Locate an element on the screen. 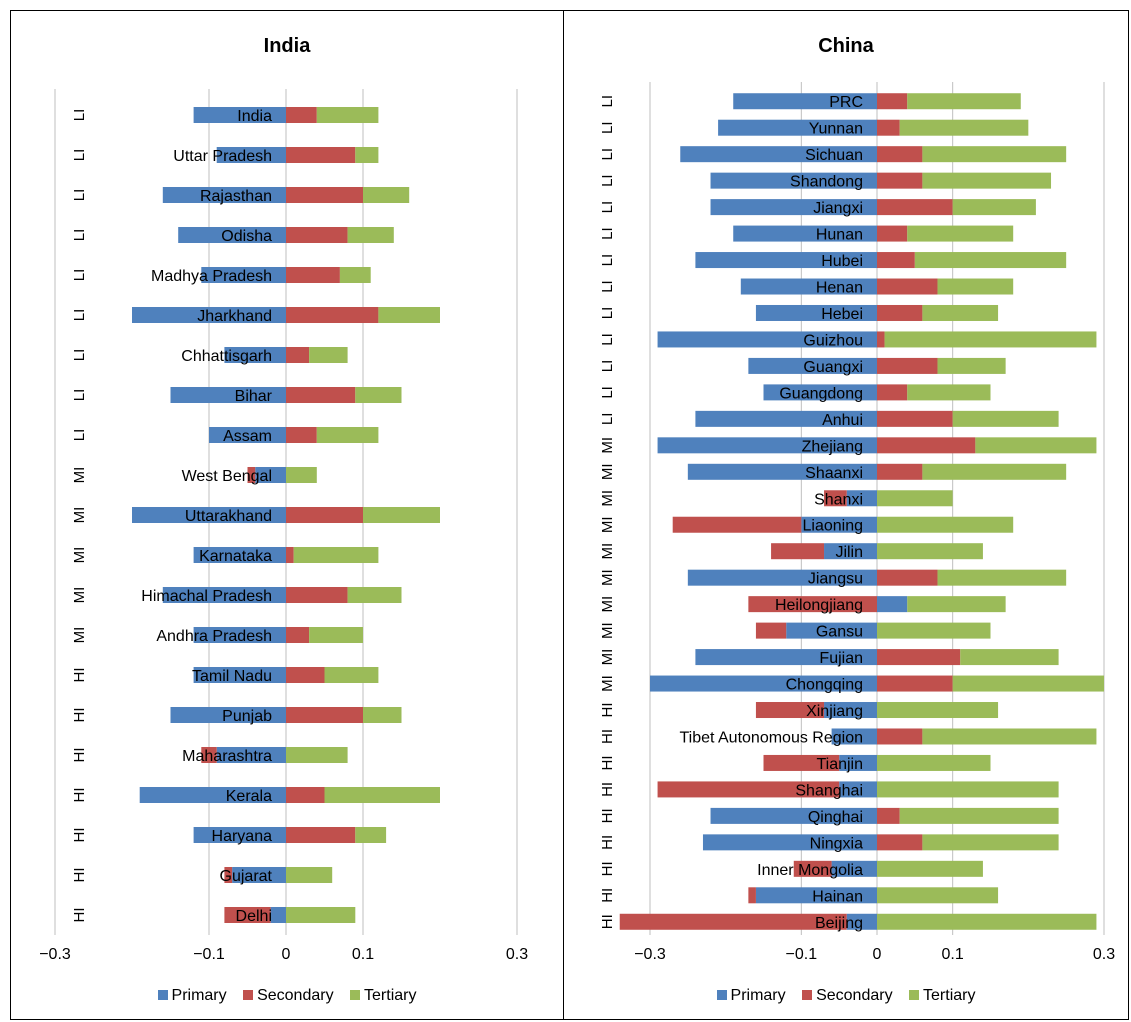  category-label: Tamil Nadu is located at coordinates (232, 676).